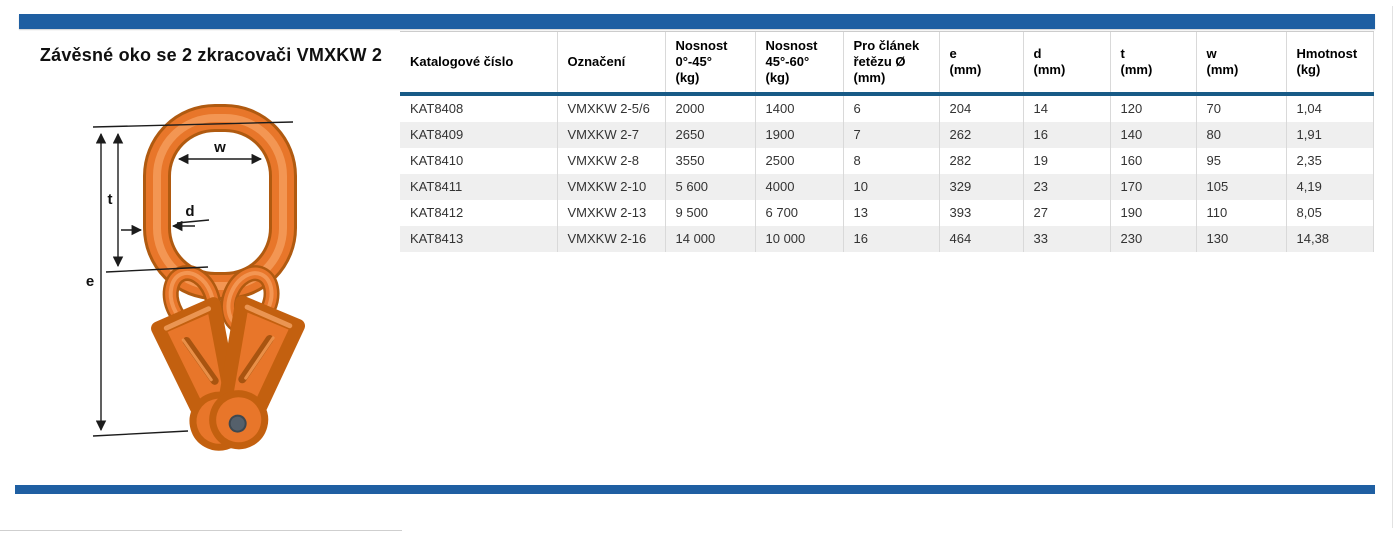 The width and height of the screenshot is (1395, 534). What do you see at coordinates (1066, 108) in the screenshot?
I see `table-cell: 14` at bounding box center [1066, 108].